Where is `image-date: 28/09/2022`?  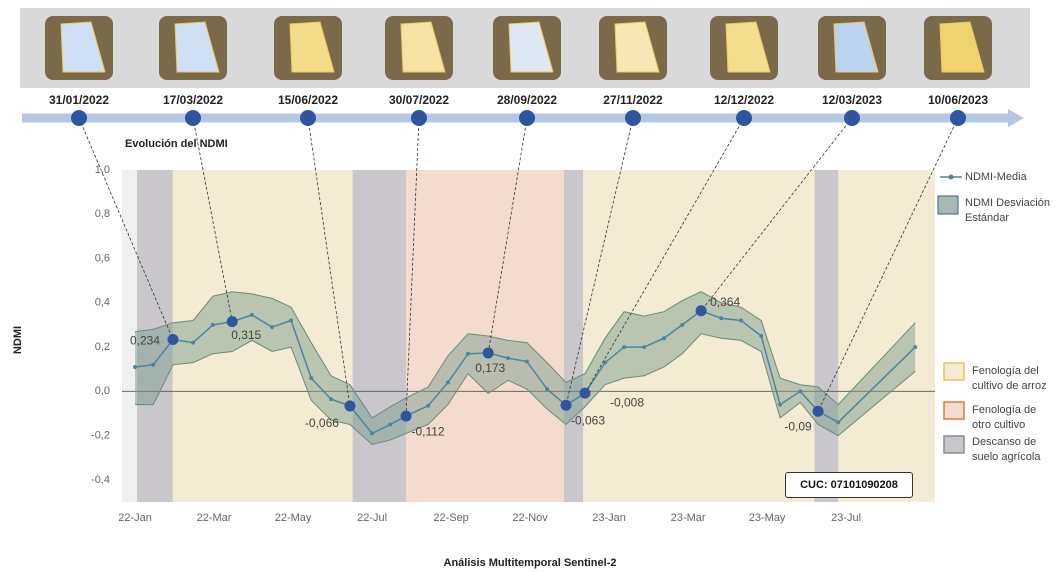 image-date: 28/09/2022 is located at coordinates (527, 100).